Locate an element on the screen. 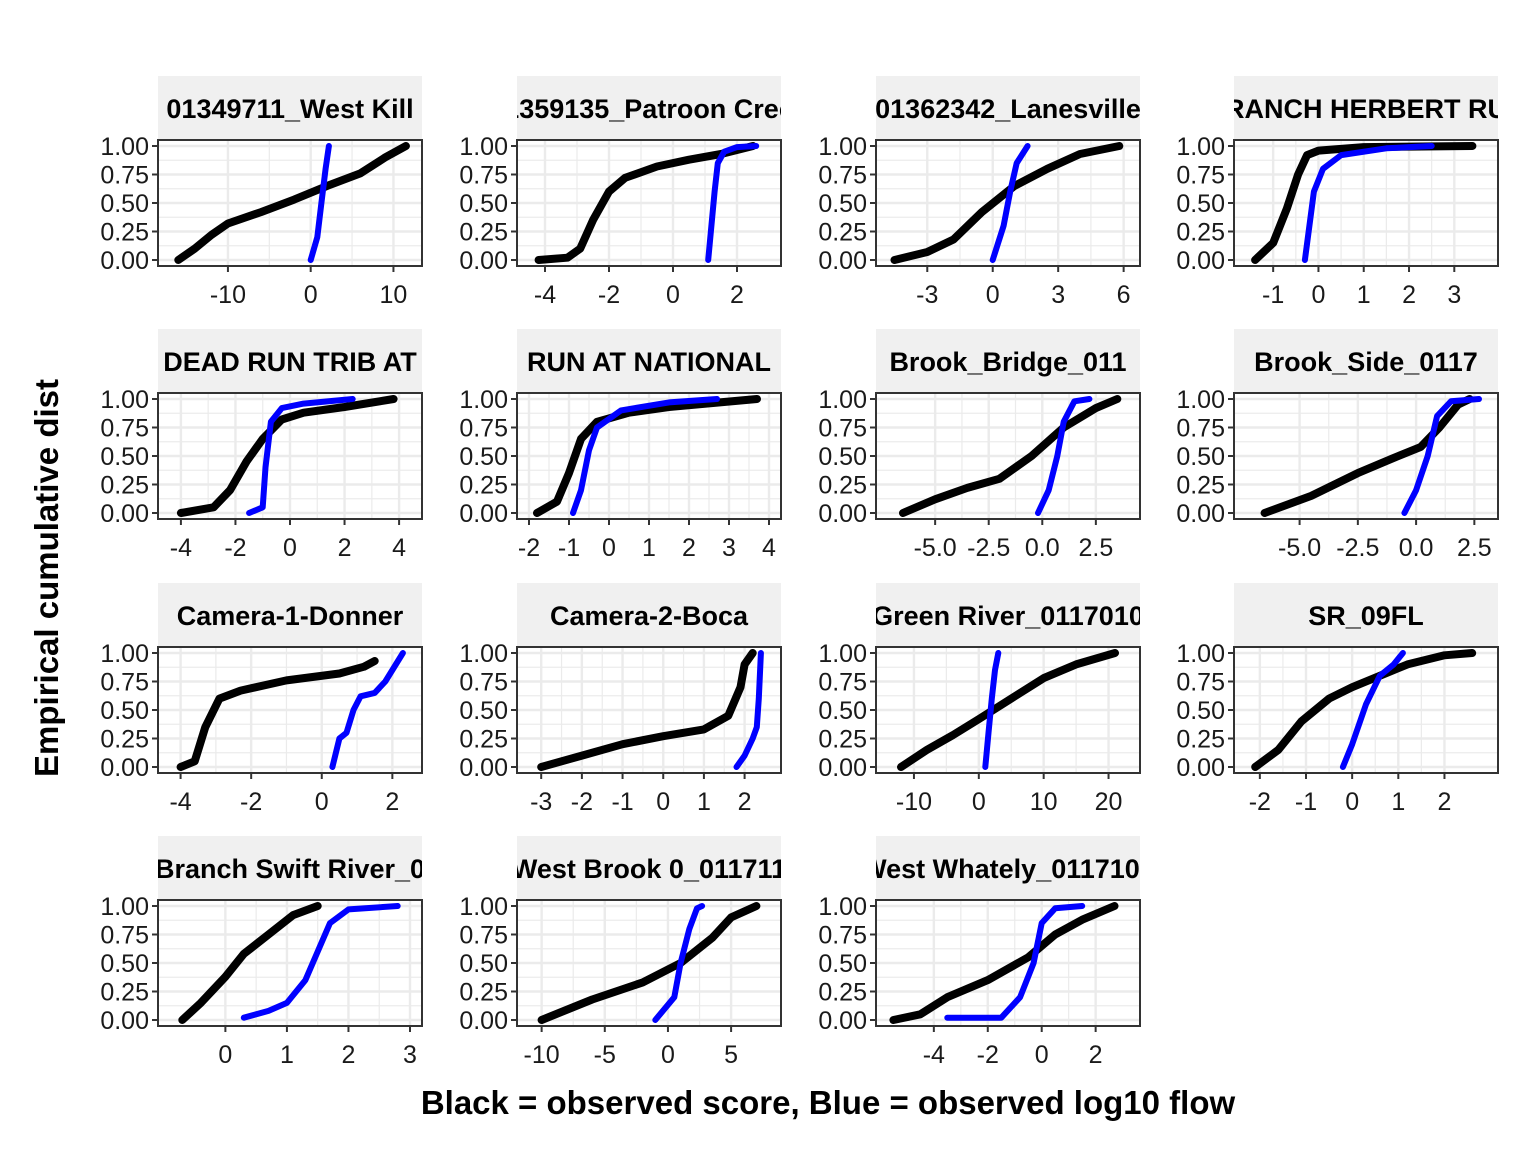  facet-title: DEAD RUN TRIB AT is located at coordinates (290, 362).